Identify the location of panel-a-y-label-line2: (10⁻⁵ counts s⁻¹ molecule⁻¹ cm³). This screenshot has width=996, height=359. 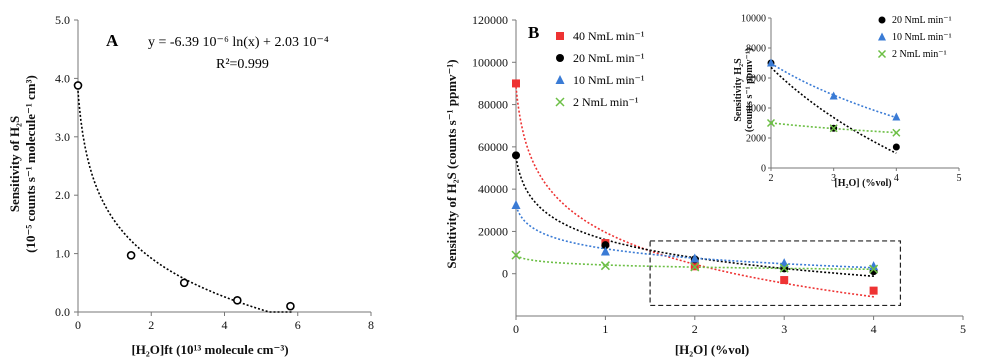
(30, 164).